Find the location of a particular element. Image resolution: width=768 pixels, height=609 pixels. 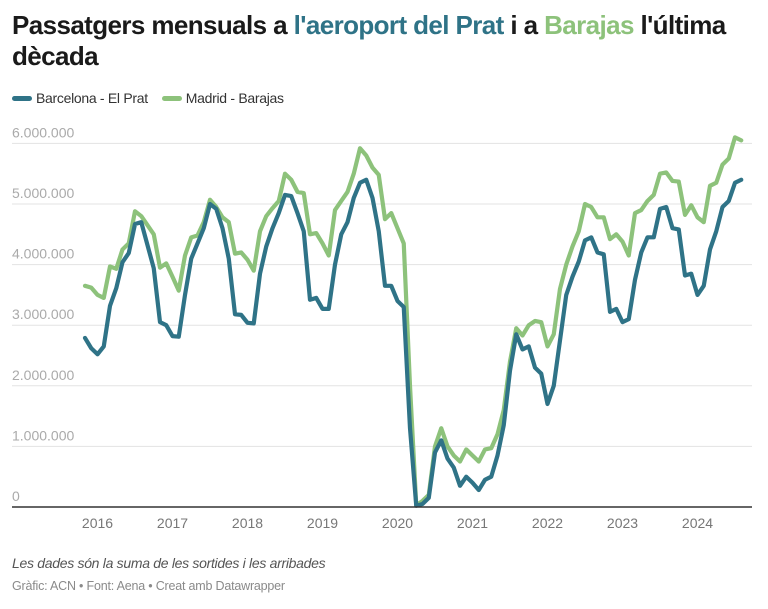

legend-label-mad: Madrid - Barajas is located at coordinates (234, 98).